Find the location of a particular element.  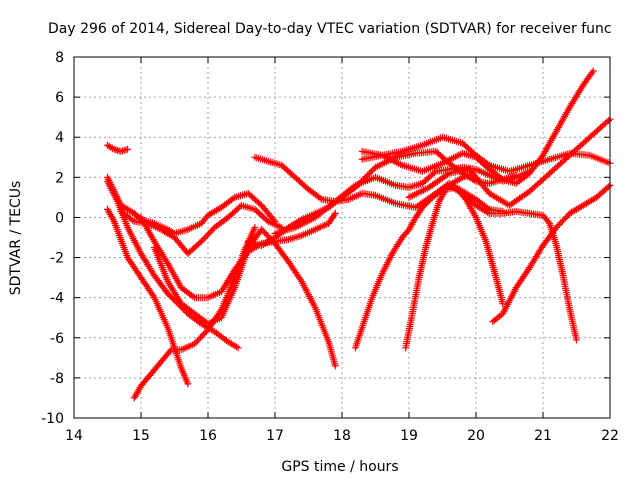

series-track-g is located at coordinates (238, 255).